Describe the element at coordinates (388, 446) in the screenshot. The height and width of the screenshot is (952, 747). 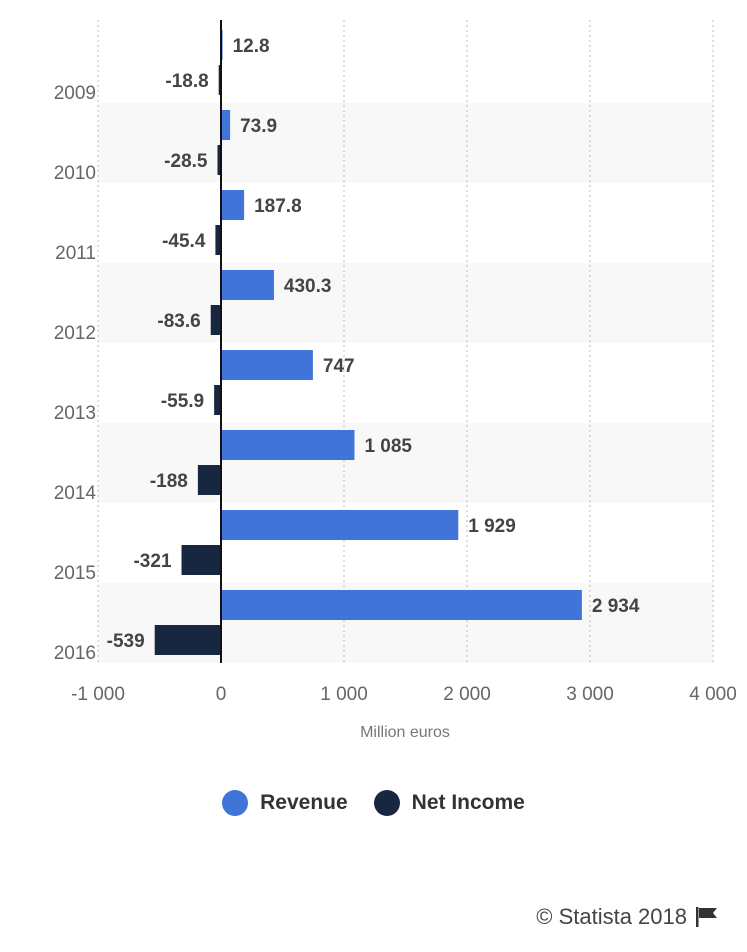
I see `data-label: 1 085` at that location.